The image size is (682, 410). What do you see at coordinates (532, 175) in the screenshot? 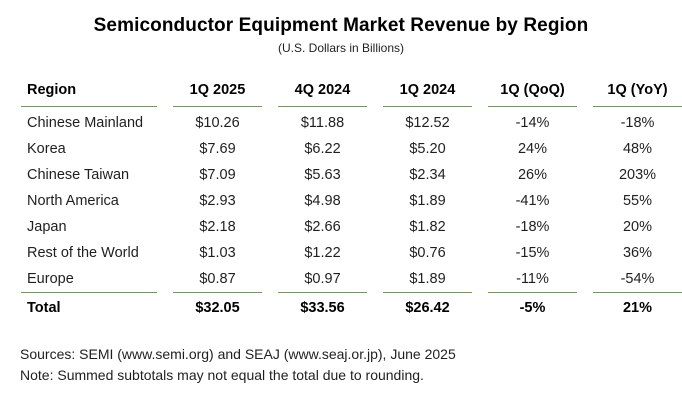
I see `value-cell: 26%` at bounding box center [532, 175].